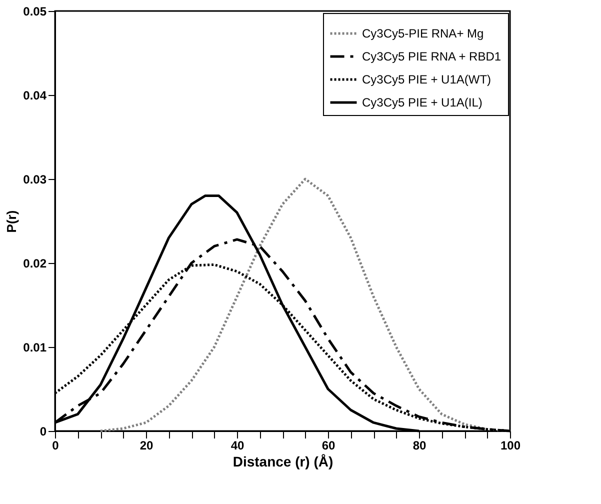  I want to click on y-tick-label: 0.04, so click(35, 95).